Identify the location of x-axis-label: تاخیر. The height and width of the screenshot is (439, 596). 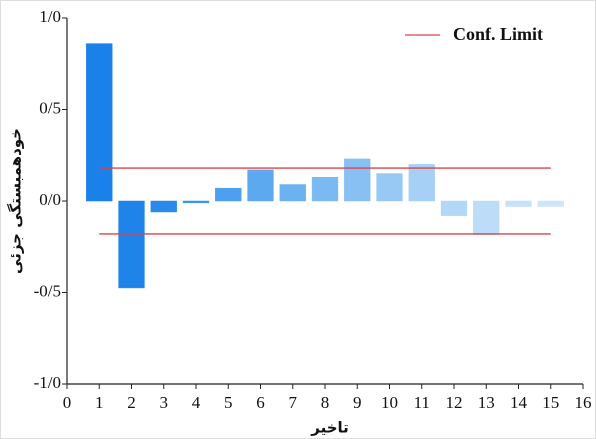
(329, 428).